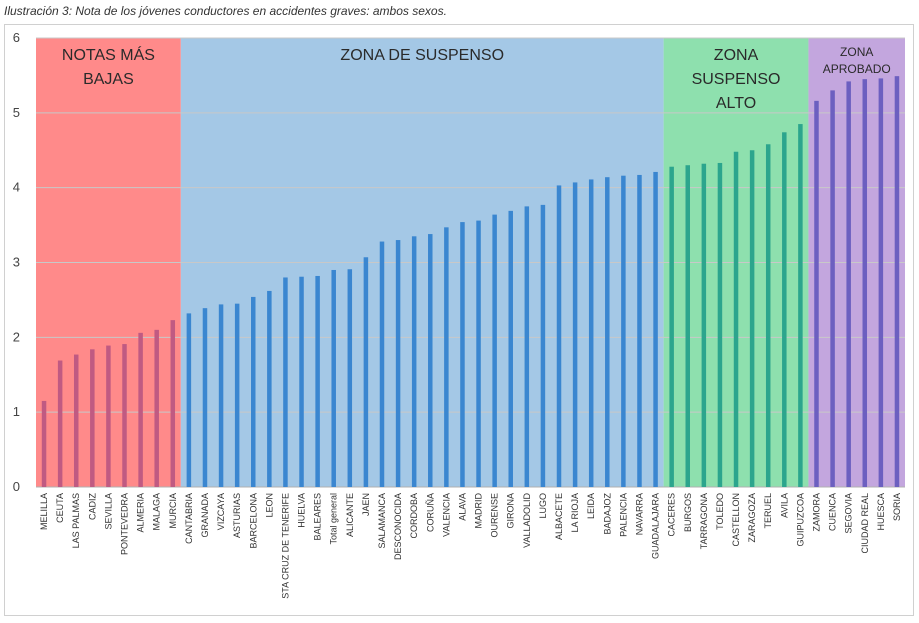  Describe the element at coordinates (575, 513) in the screenshot. I see `x-tick-label: LA RIOJA` at that location.